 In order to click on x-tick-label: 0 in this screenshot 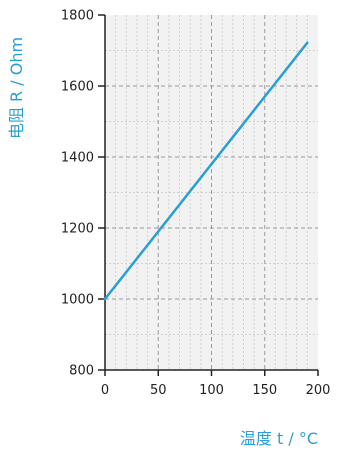, I will do `click(105, 390)`.